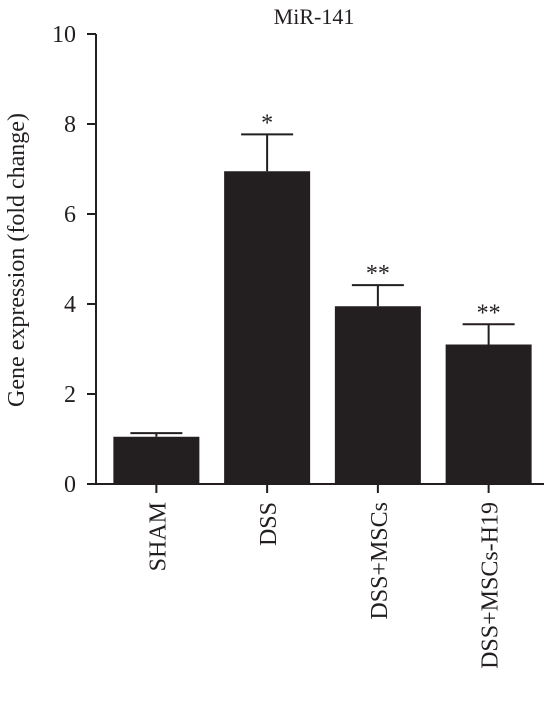  I want to click on y-tick-label: 2, so click(70, 395).